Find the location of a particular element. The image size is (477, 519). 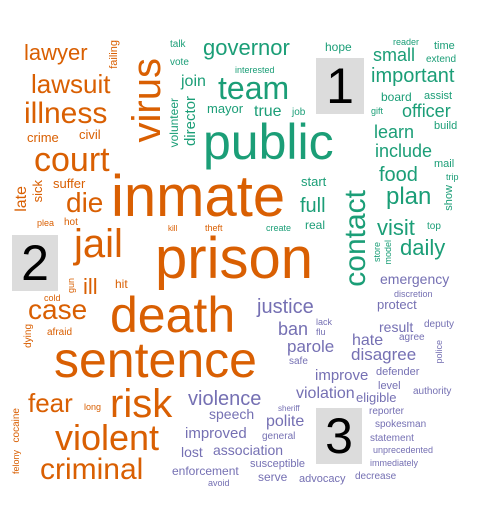

word-die: die is located at coordinates (85, 202).